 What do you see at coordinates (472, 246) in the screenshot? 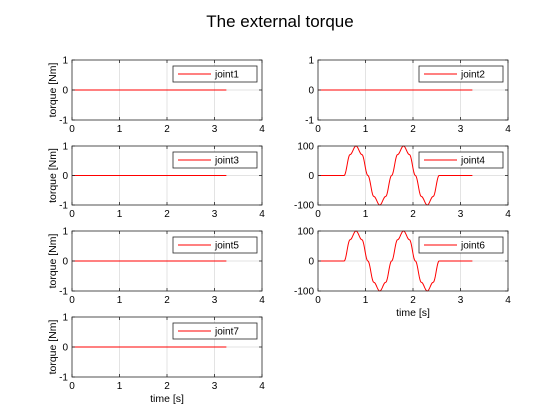
I see `legend-entry: joint6` at bounding box center [472, 246].